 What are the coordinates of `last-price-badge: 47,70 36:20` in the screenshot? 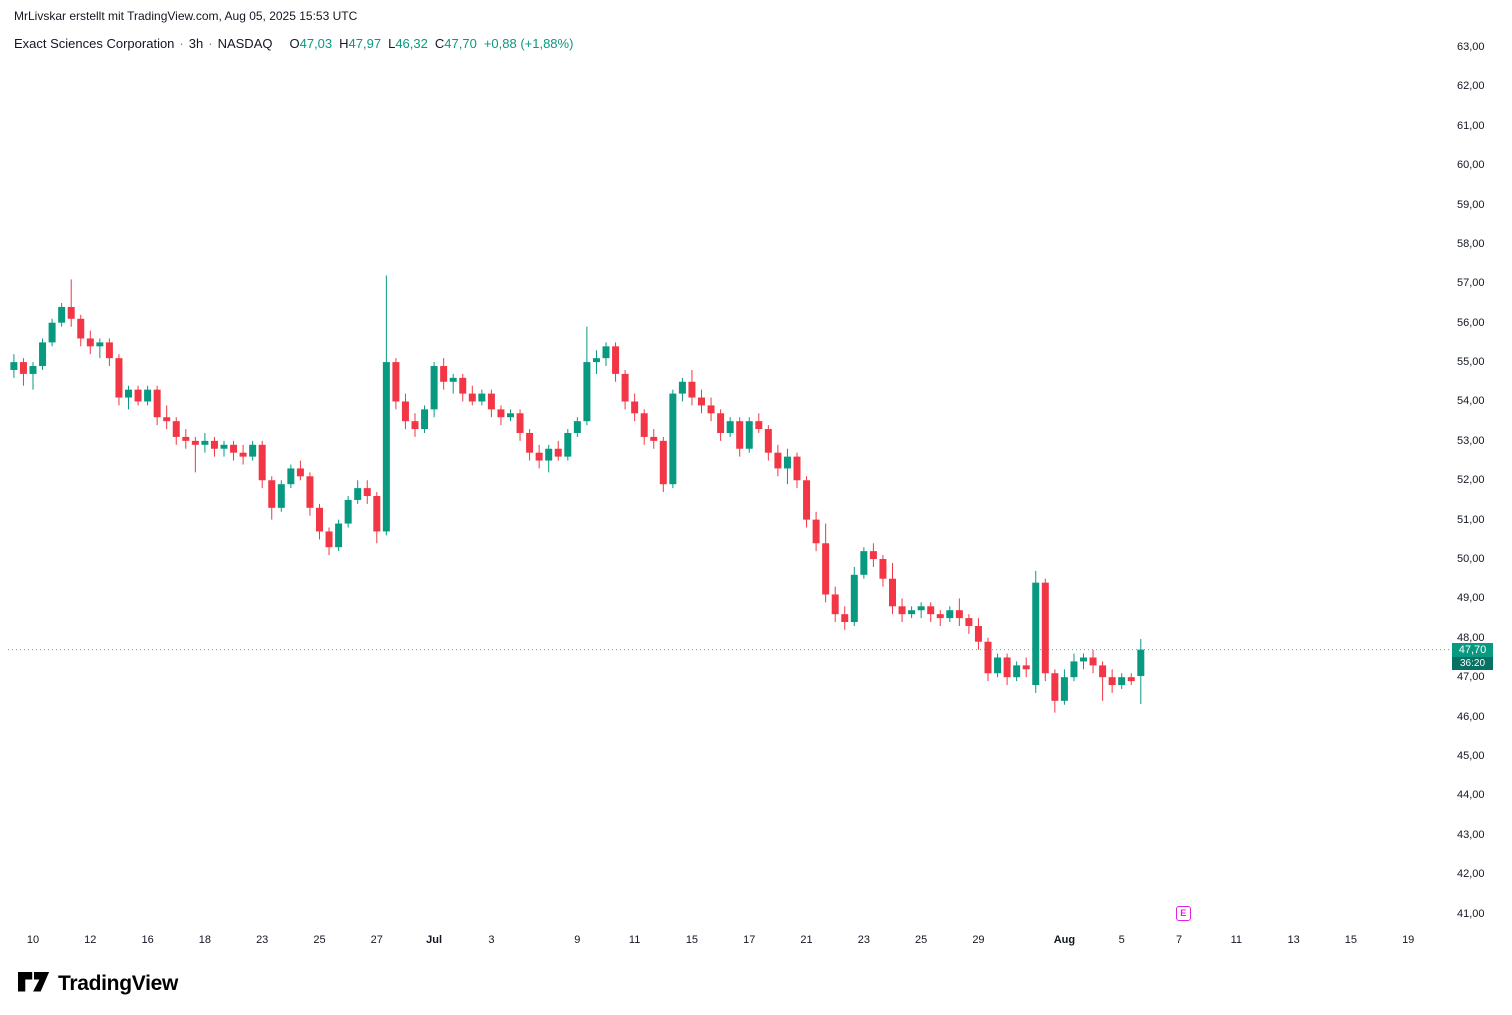 It's located at (1472, 656).